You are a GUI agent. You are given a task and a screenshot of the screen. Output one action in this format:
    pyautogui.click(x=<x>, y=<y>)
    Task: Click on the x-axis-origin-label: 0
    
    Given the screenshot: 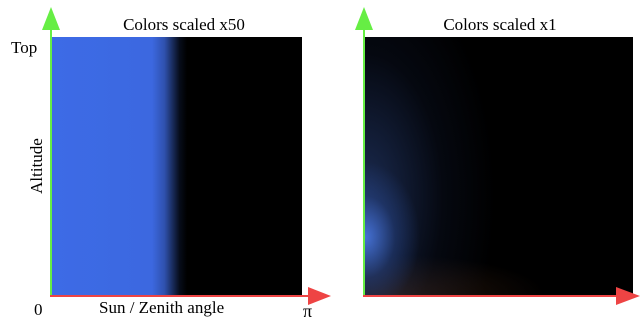 What is the action you would take?
    pyautogui.click(x=38, y=309)
    